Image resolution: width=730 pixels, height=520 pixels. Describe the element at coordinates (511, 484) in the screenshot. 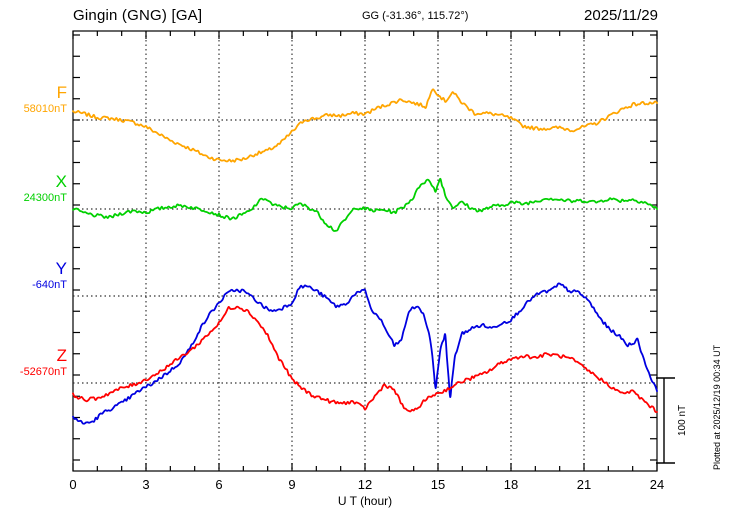

I see `x-tick-label: 18` at that location.